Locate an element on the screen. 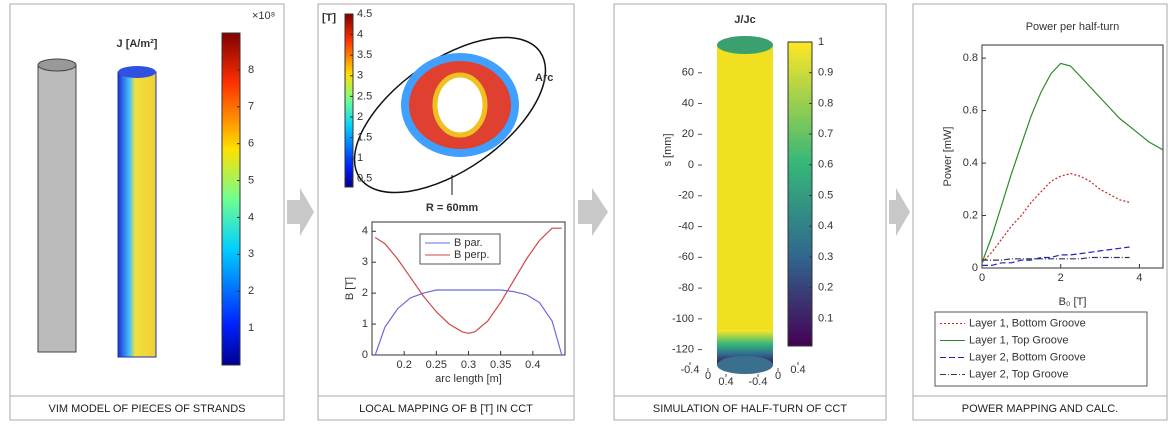 Image resolution: width=1176 pixels, height=425 pixels. colorbar-tick-label: 0.1 is located at coordinates (825, 318).